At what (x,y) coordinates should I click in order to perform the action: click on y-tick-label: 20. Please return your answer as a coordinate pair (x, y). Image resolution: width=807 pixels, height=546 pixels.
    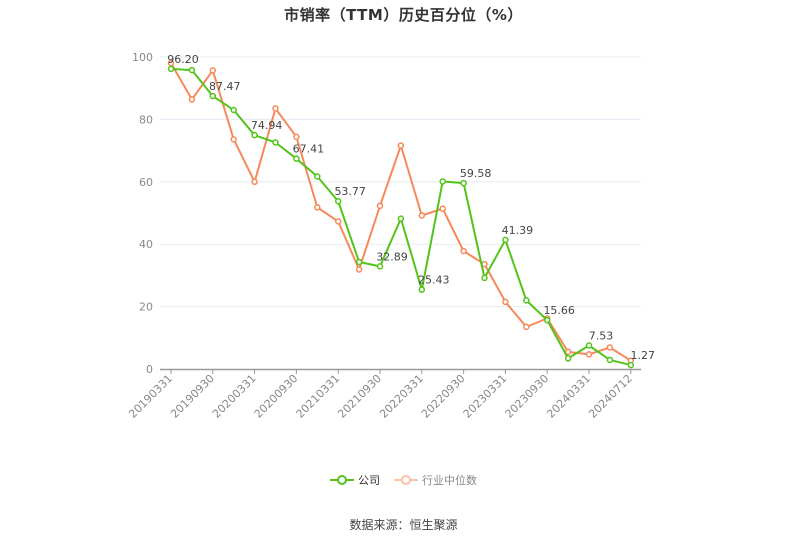
    Looking at the image, I should click on (146, 307).